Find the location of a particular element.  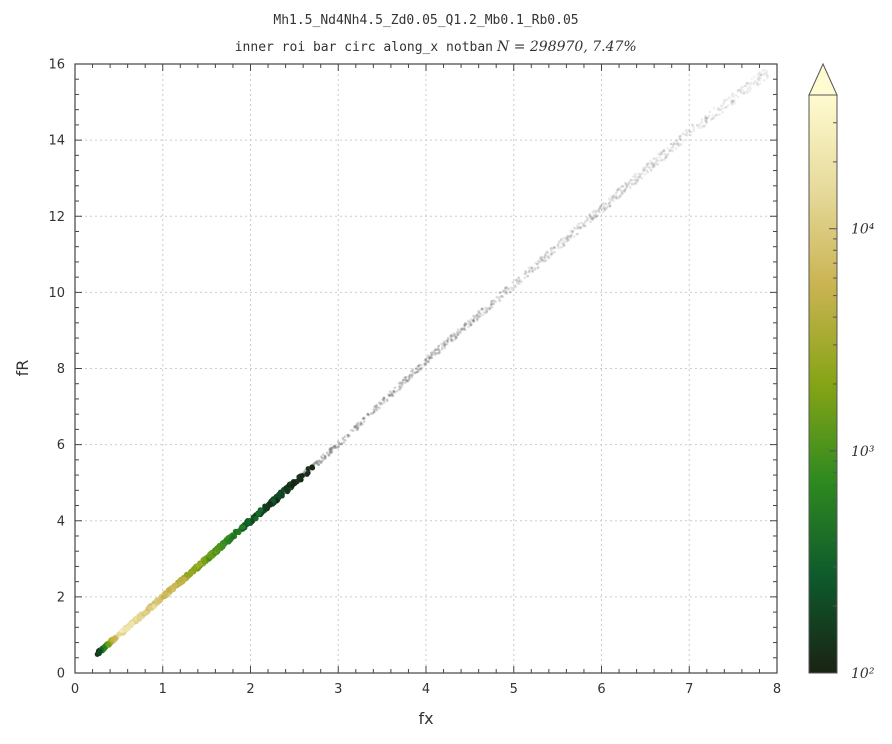

y-tick-label: 14 is located at coordinates (56, 141).